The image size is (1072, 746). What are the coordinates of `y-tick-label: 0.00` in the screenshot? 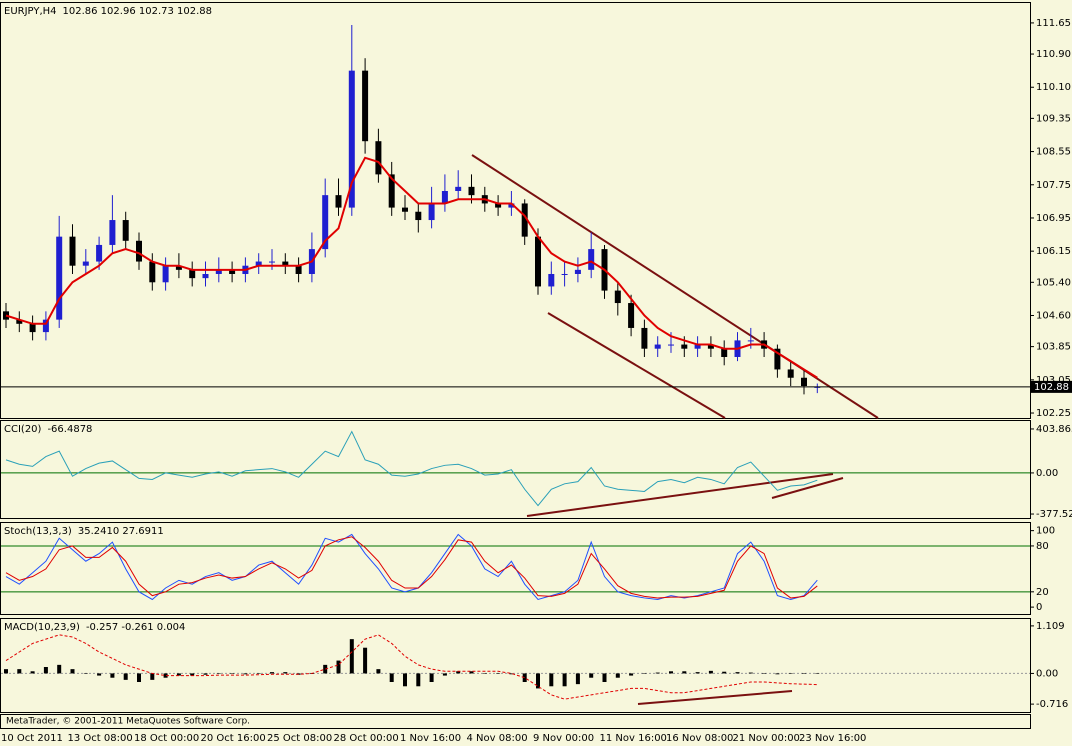 It's located at (1047, 673).